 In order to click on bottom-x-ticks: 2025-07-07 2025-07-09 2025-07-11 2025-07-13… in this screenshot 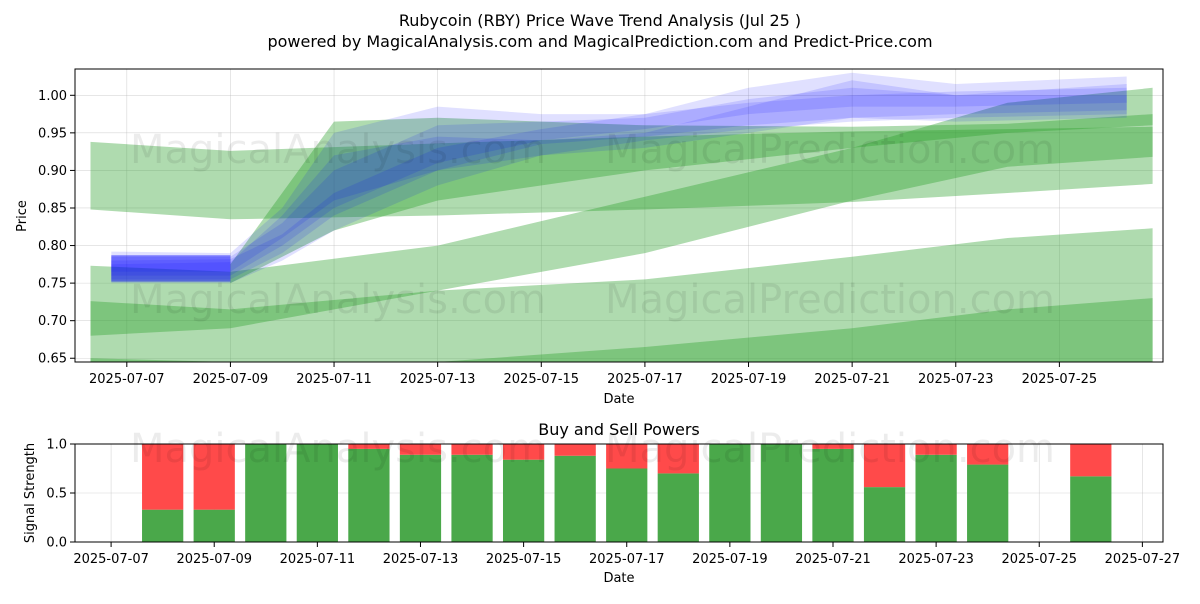, I will do `click(626, 554)`.